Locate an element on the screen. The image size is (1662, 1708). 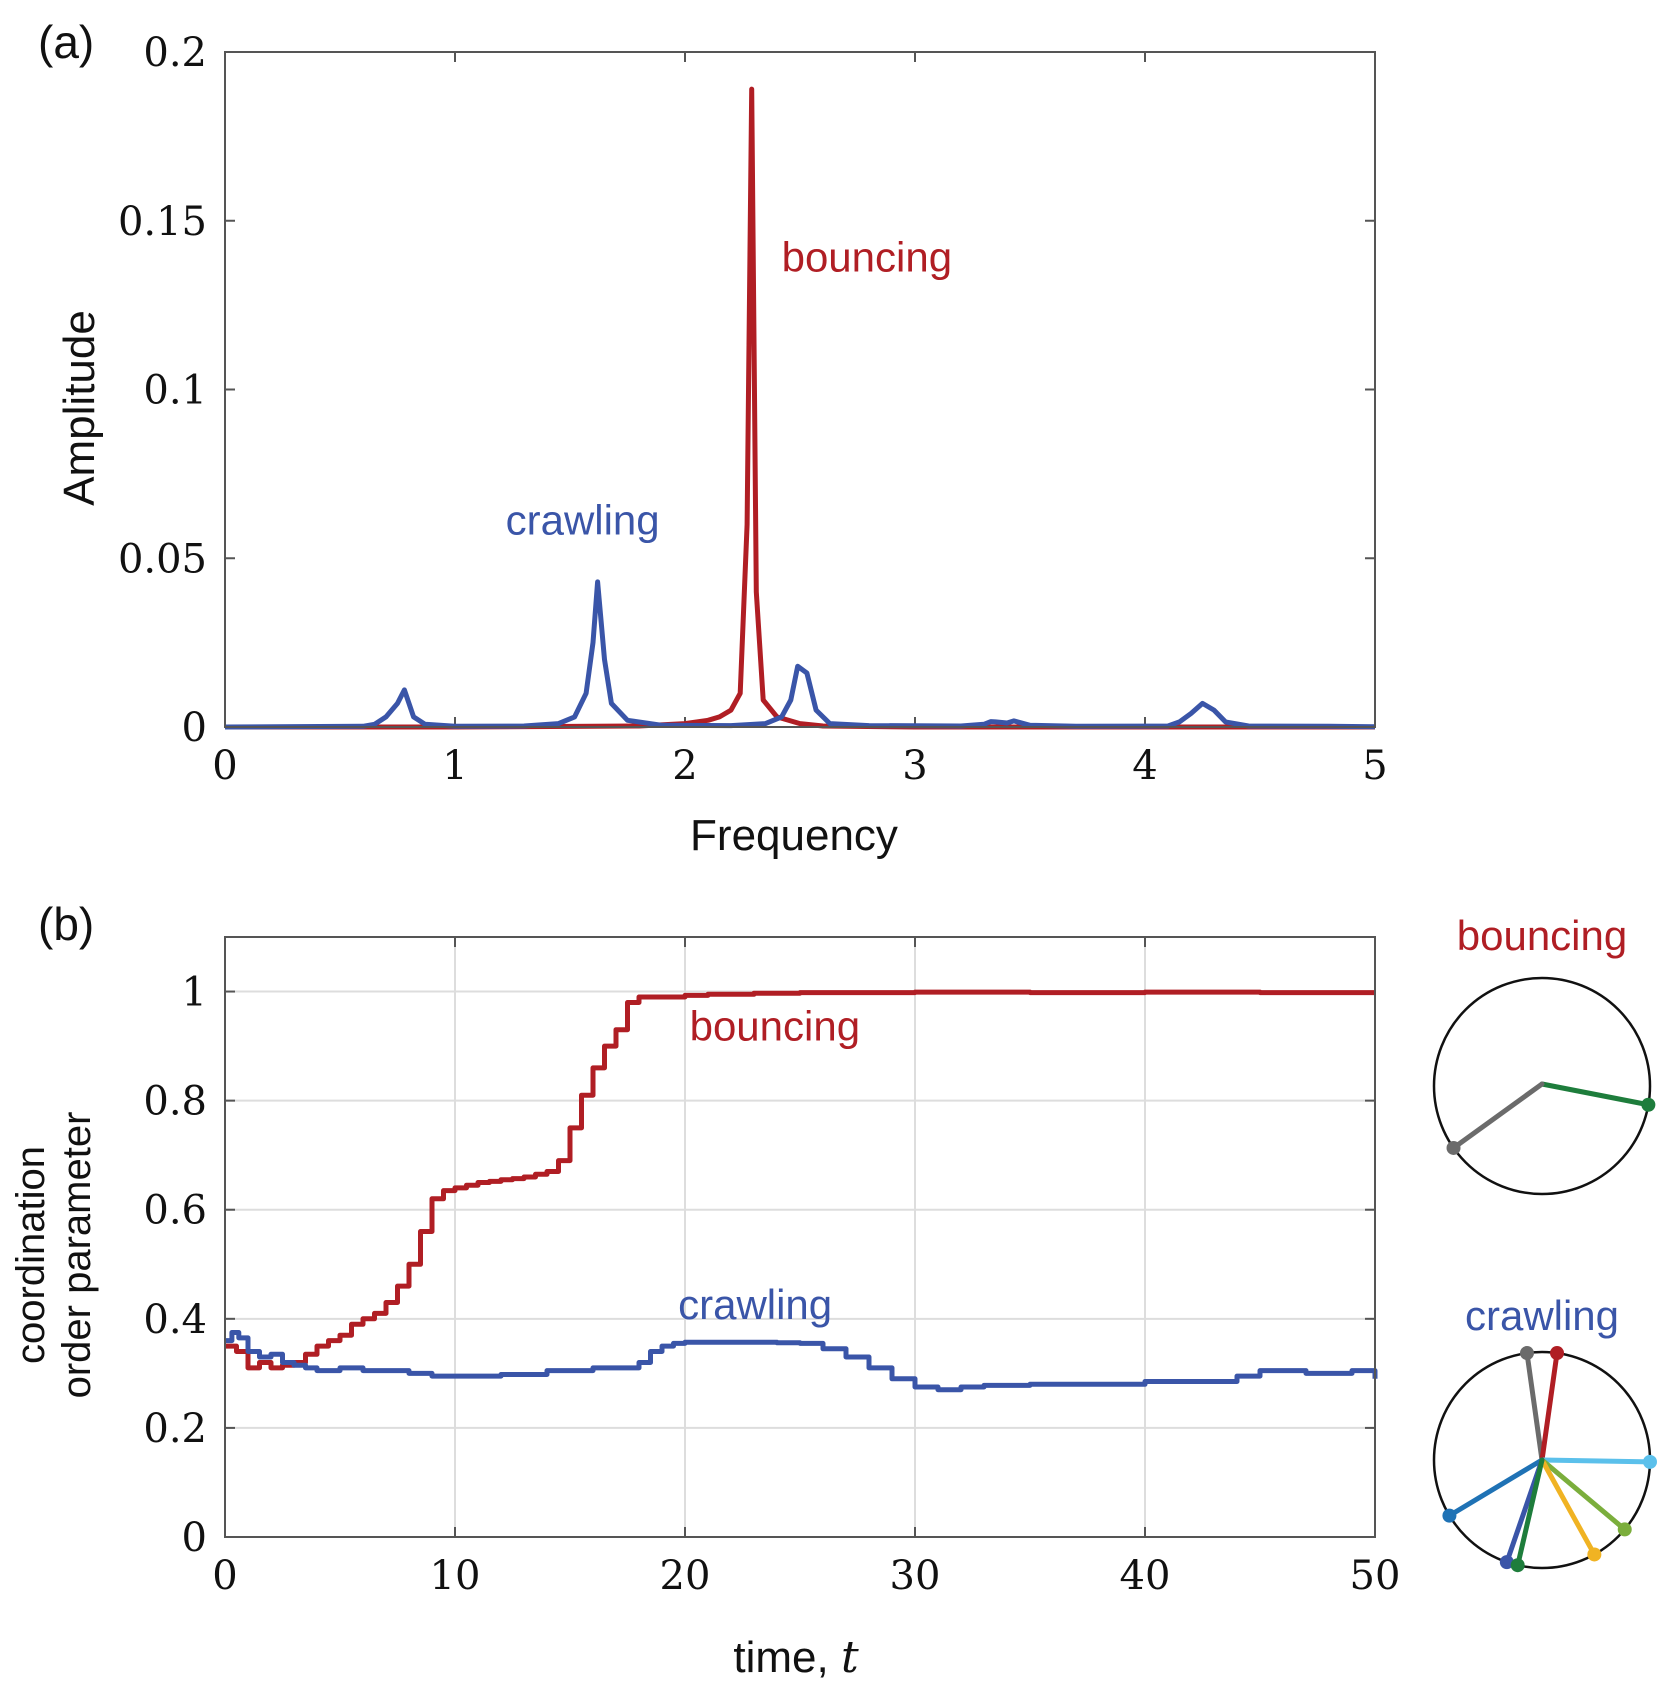
b-y-tick-label-0: 0 is located at coordinates (194, 1538).